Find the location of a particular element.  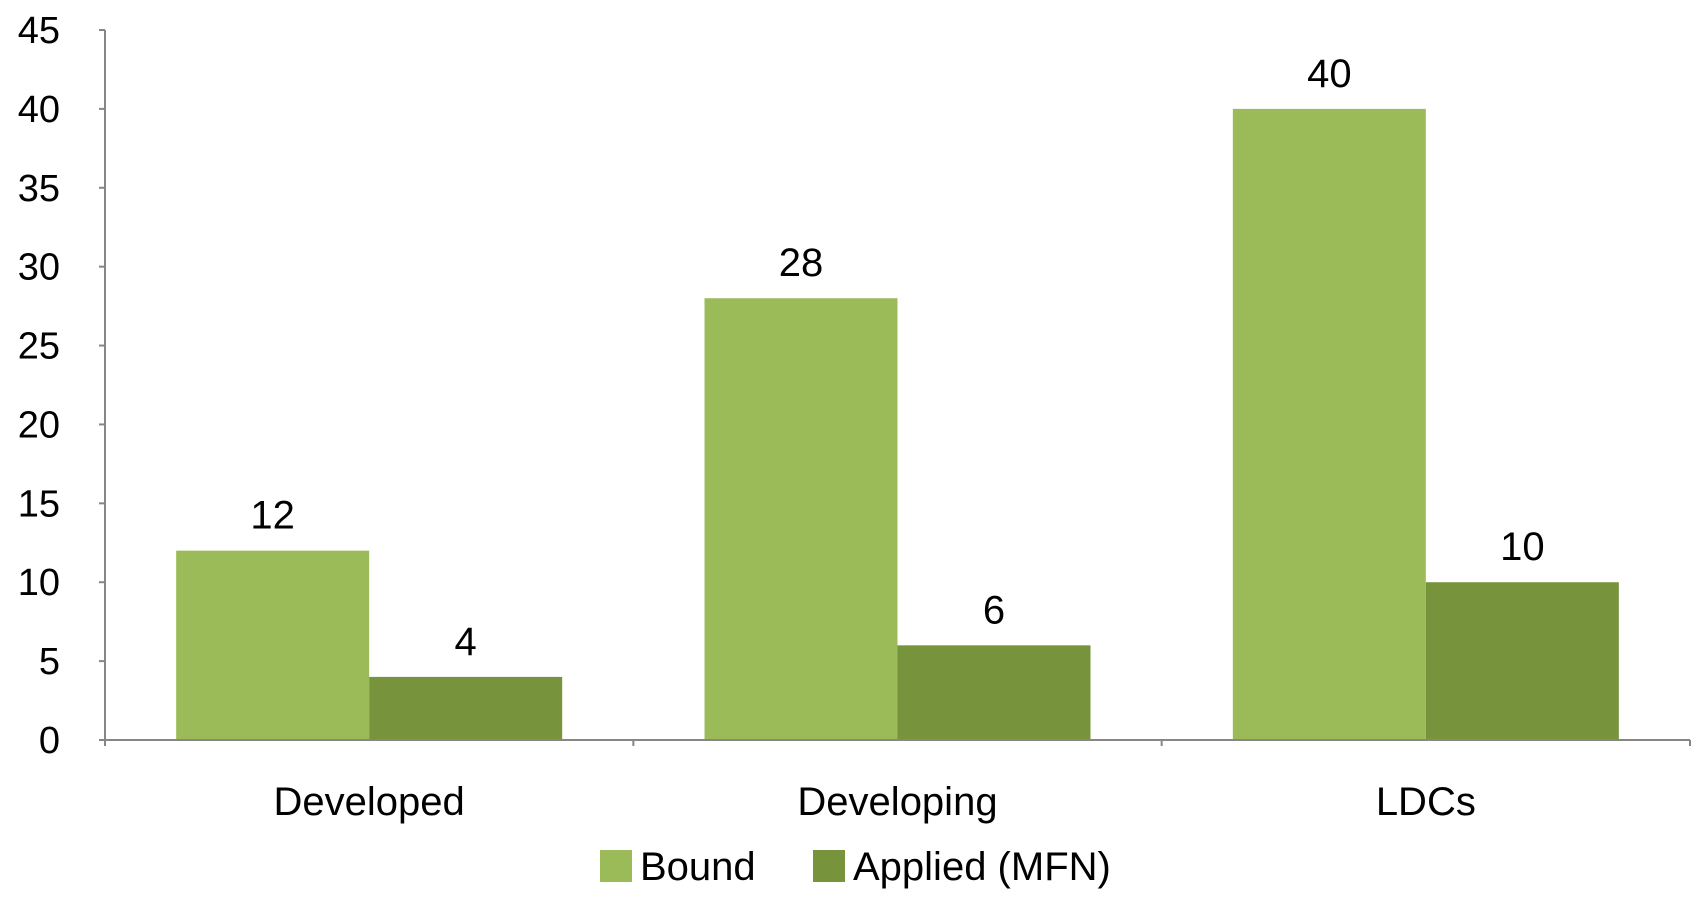

y-tick-label: 15 is located at coordinates (39, 504).